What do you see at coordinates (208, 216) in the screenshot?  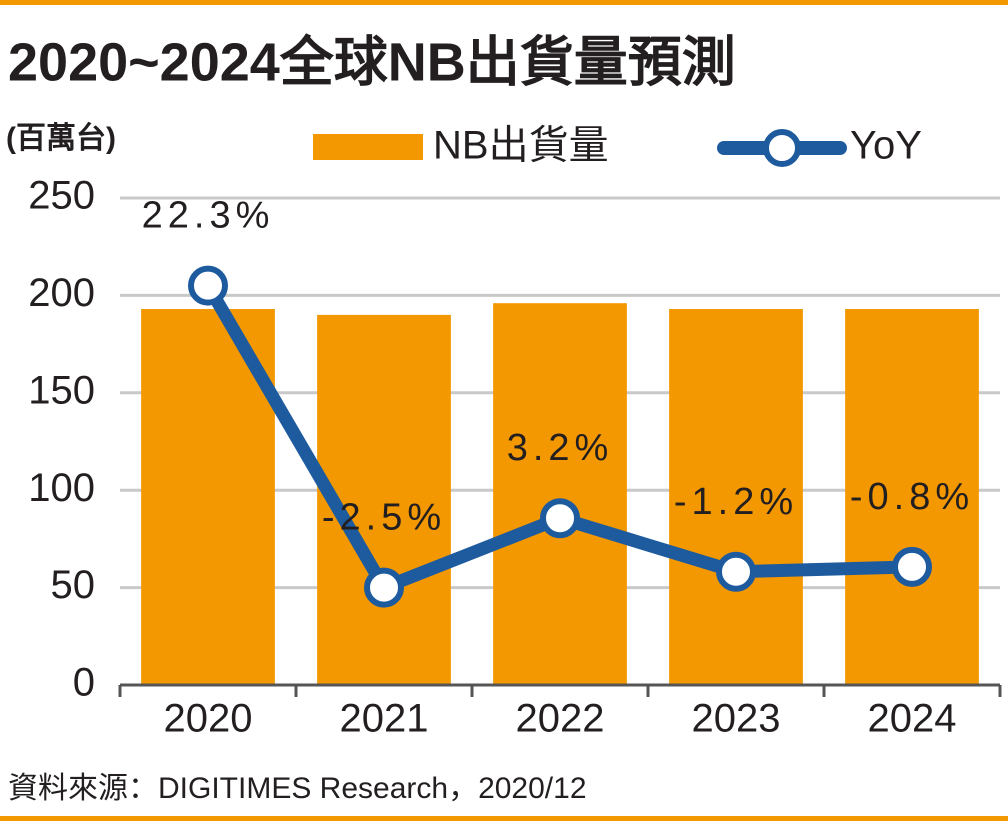 I see `data-label: 22.3%` at bounding box center [208, 216].